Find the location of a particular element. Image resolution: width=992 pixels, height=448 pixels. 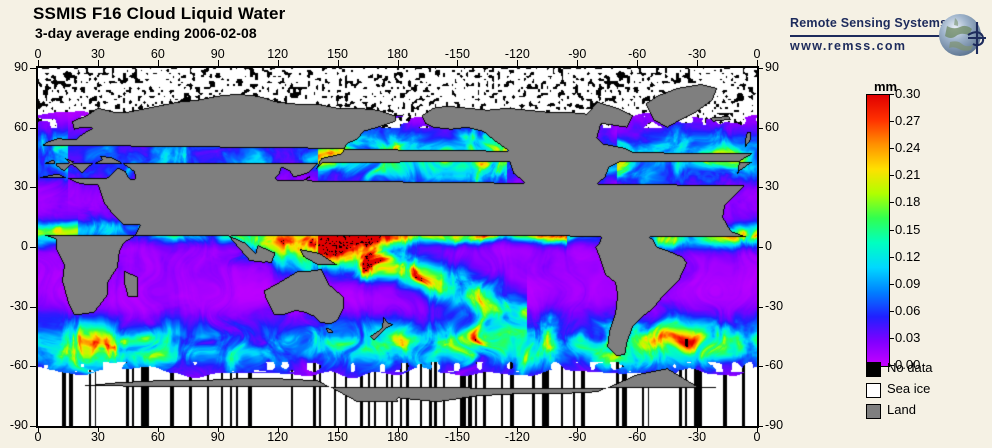

colorbar-tick-label: 0.12 is located at coordinates (908, 256).